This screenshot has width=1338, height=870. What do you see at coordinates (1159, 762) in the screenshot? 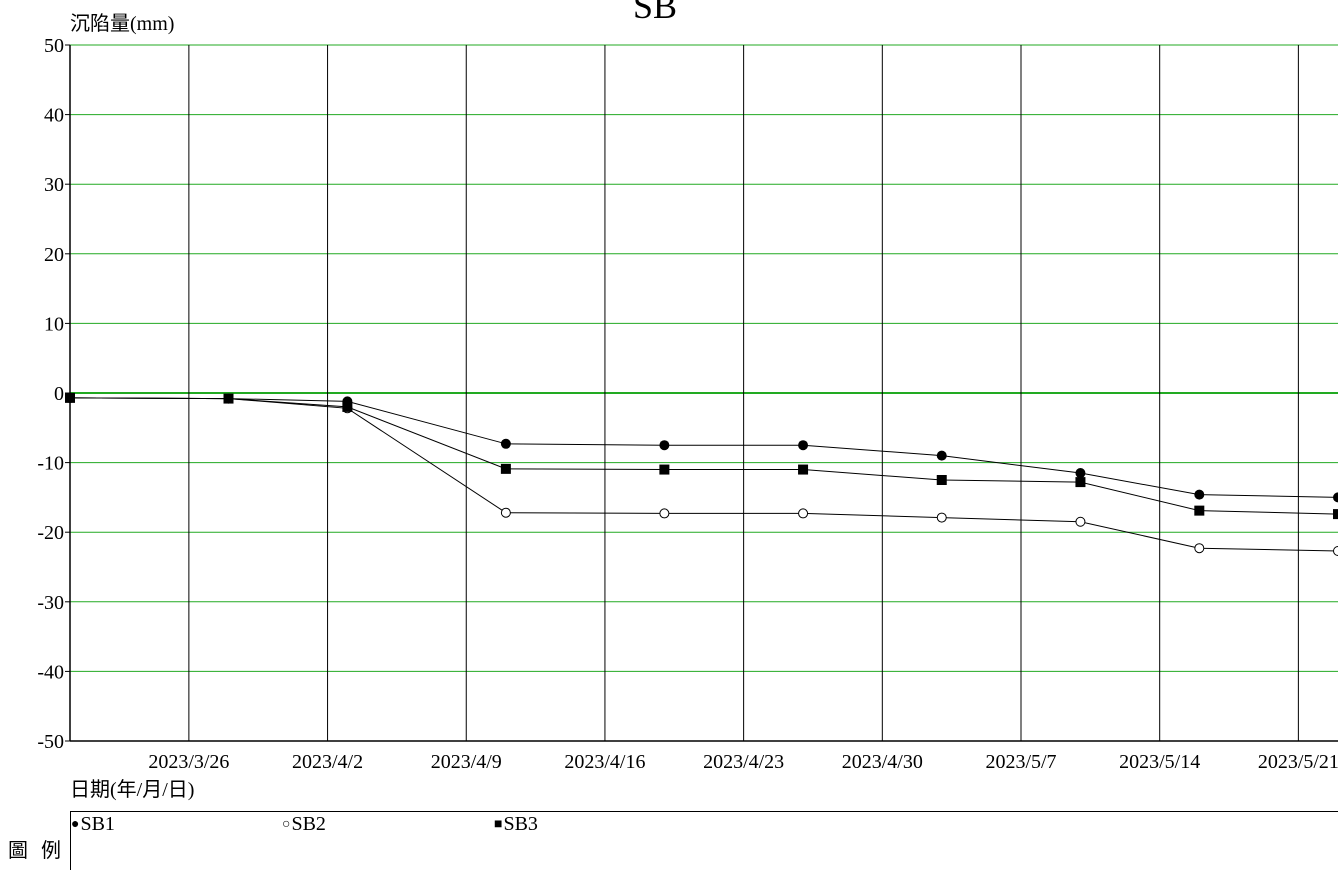
I see `x-tick-label: 2023/5/14` at bounding box center [1159, 762].